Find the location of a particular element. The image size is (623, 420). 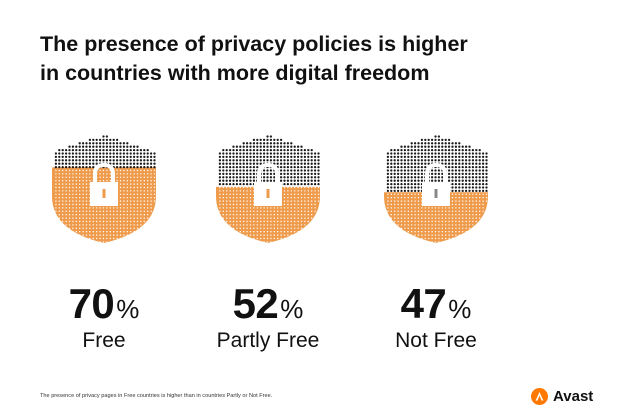

percentage-number: 70 is located at coordinates (91, 303).